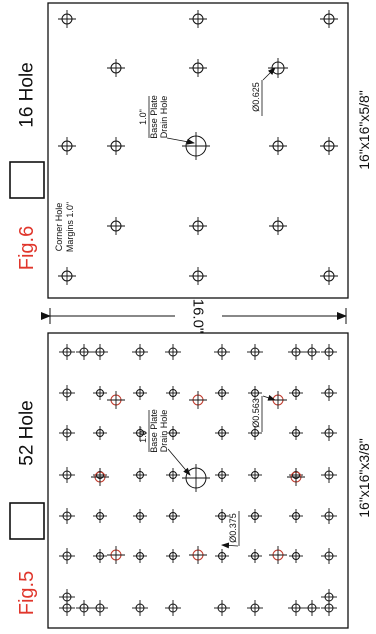 This screenshot has height=634, width=376. Describe the element at coordinates (364, 130) in the screenshot. I see `fig6-size: 16"x16"x5/8"` at that location.